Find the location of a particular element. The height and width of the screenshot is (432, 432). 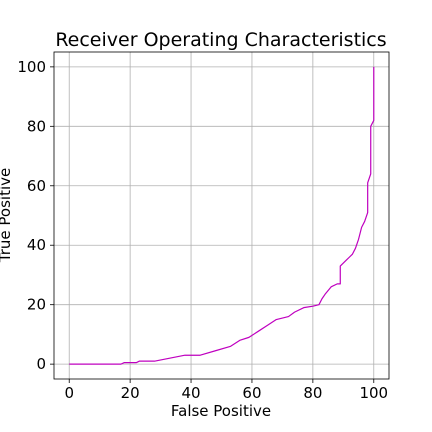

y-axis-label: True Positive is located at coordinates (7, 215).